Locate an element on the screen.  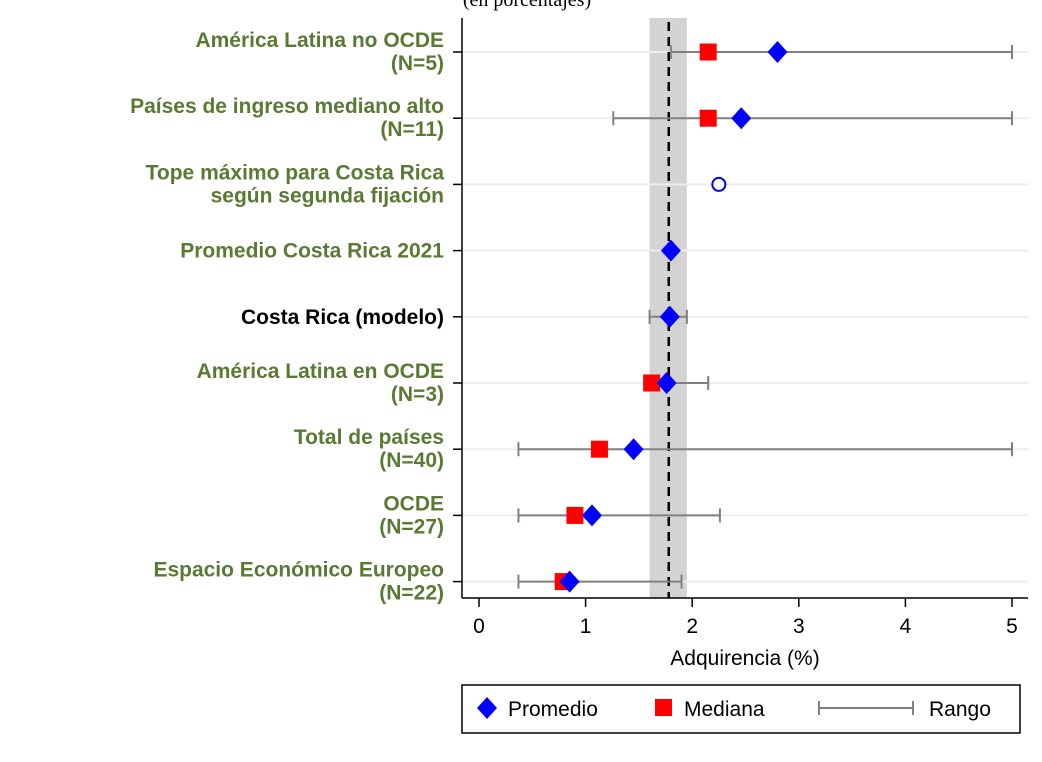
legend-mediana-label: Mediana is located at coordinates (724, 709).